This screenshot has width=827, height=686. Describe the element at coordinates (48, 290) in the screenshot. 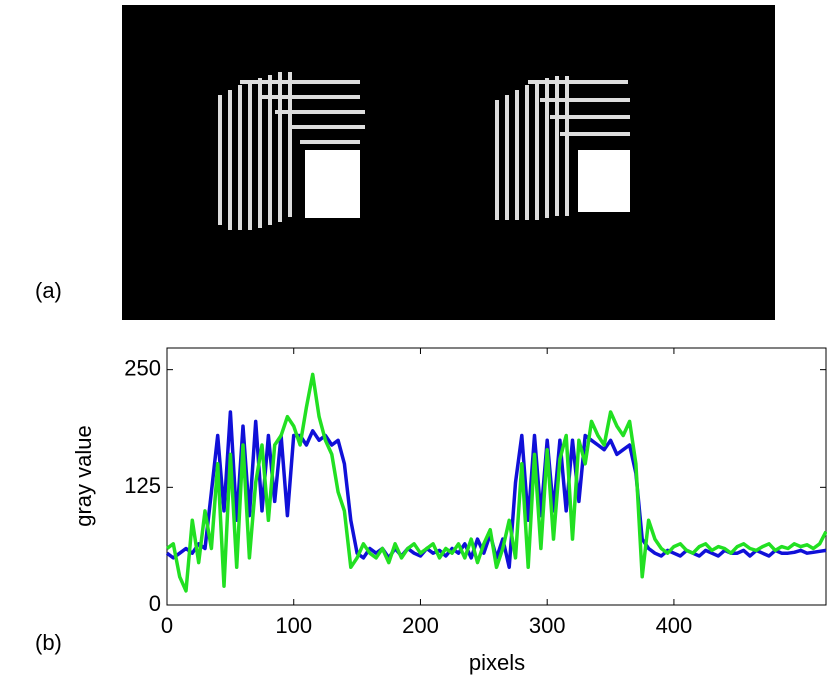

I see `panel-label: (a)` at that location.